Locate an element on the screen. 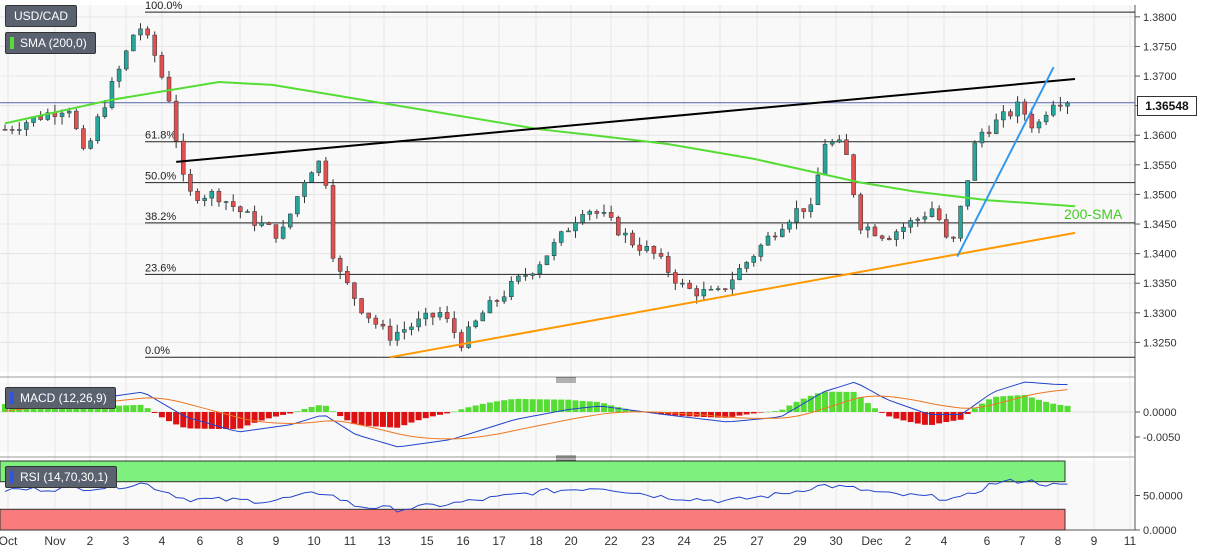  y-tick-label: 1.3250 is located at coordinates (1160, 343).